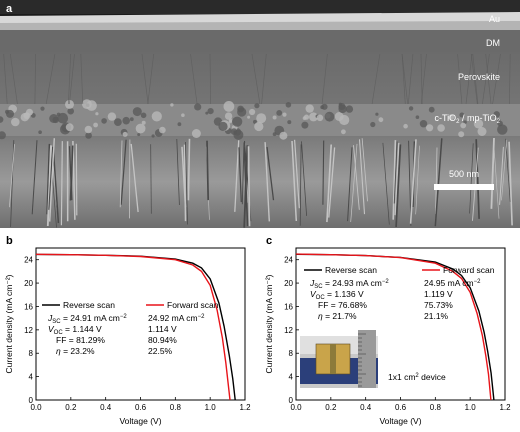 The image size is (520, 432). Describe the element at coordinates (505, 407) in the screenshot. I see `x-tick-label: 1.2` at that location.